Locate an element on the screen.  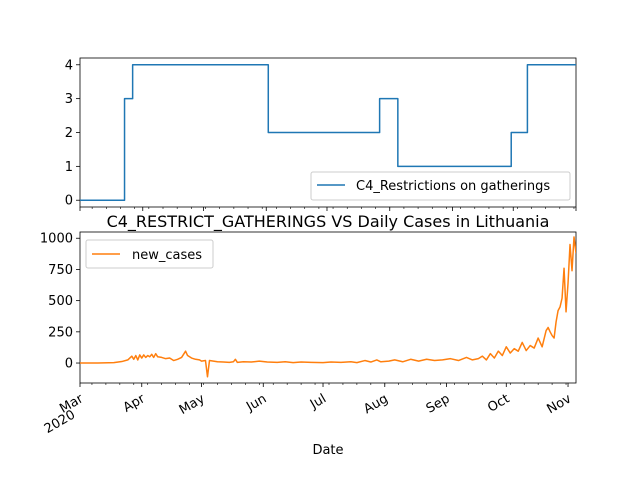
y-tick-label: 250 is located at coordinates (60, 332).